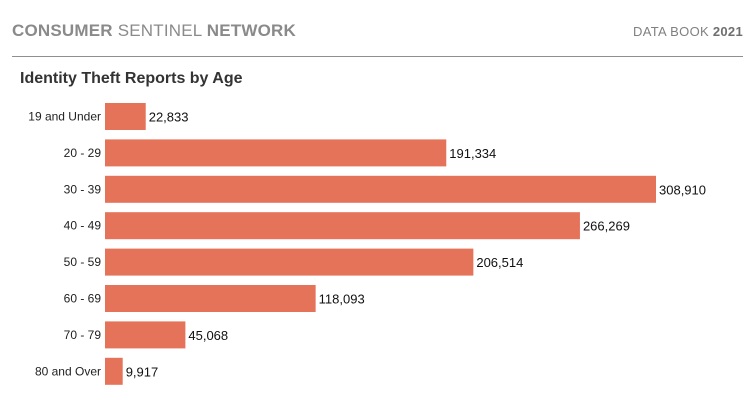 The width and height of the screenshot is (755, 404). What do you see at coordinates (68, 371) in the screenshot?
I see `category-label: 80 and Over` at bounding box center [68, 371].